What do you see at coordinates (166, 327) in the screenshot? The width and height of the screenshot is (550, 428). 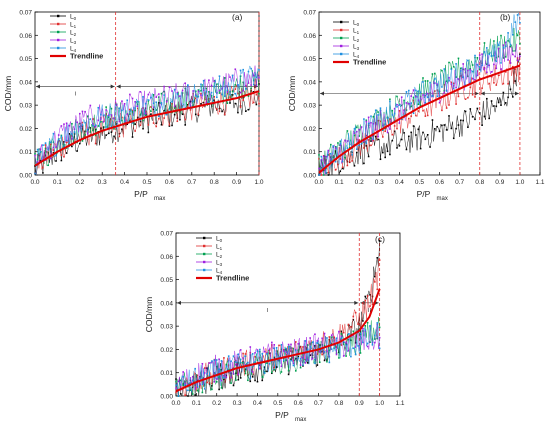 I see `y-tick-label: 0.03` at bounding box center [166, 327].